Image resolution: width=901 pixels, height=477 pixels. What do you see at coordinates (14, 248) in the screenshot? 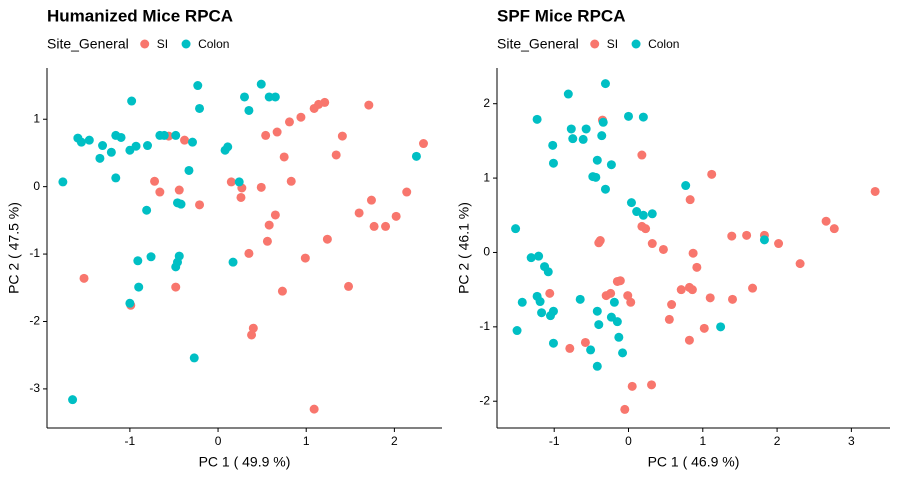
I see `y-axis-label: PC 2 ( 47.5 %)` at bounding box center [14, 248].